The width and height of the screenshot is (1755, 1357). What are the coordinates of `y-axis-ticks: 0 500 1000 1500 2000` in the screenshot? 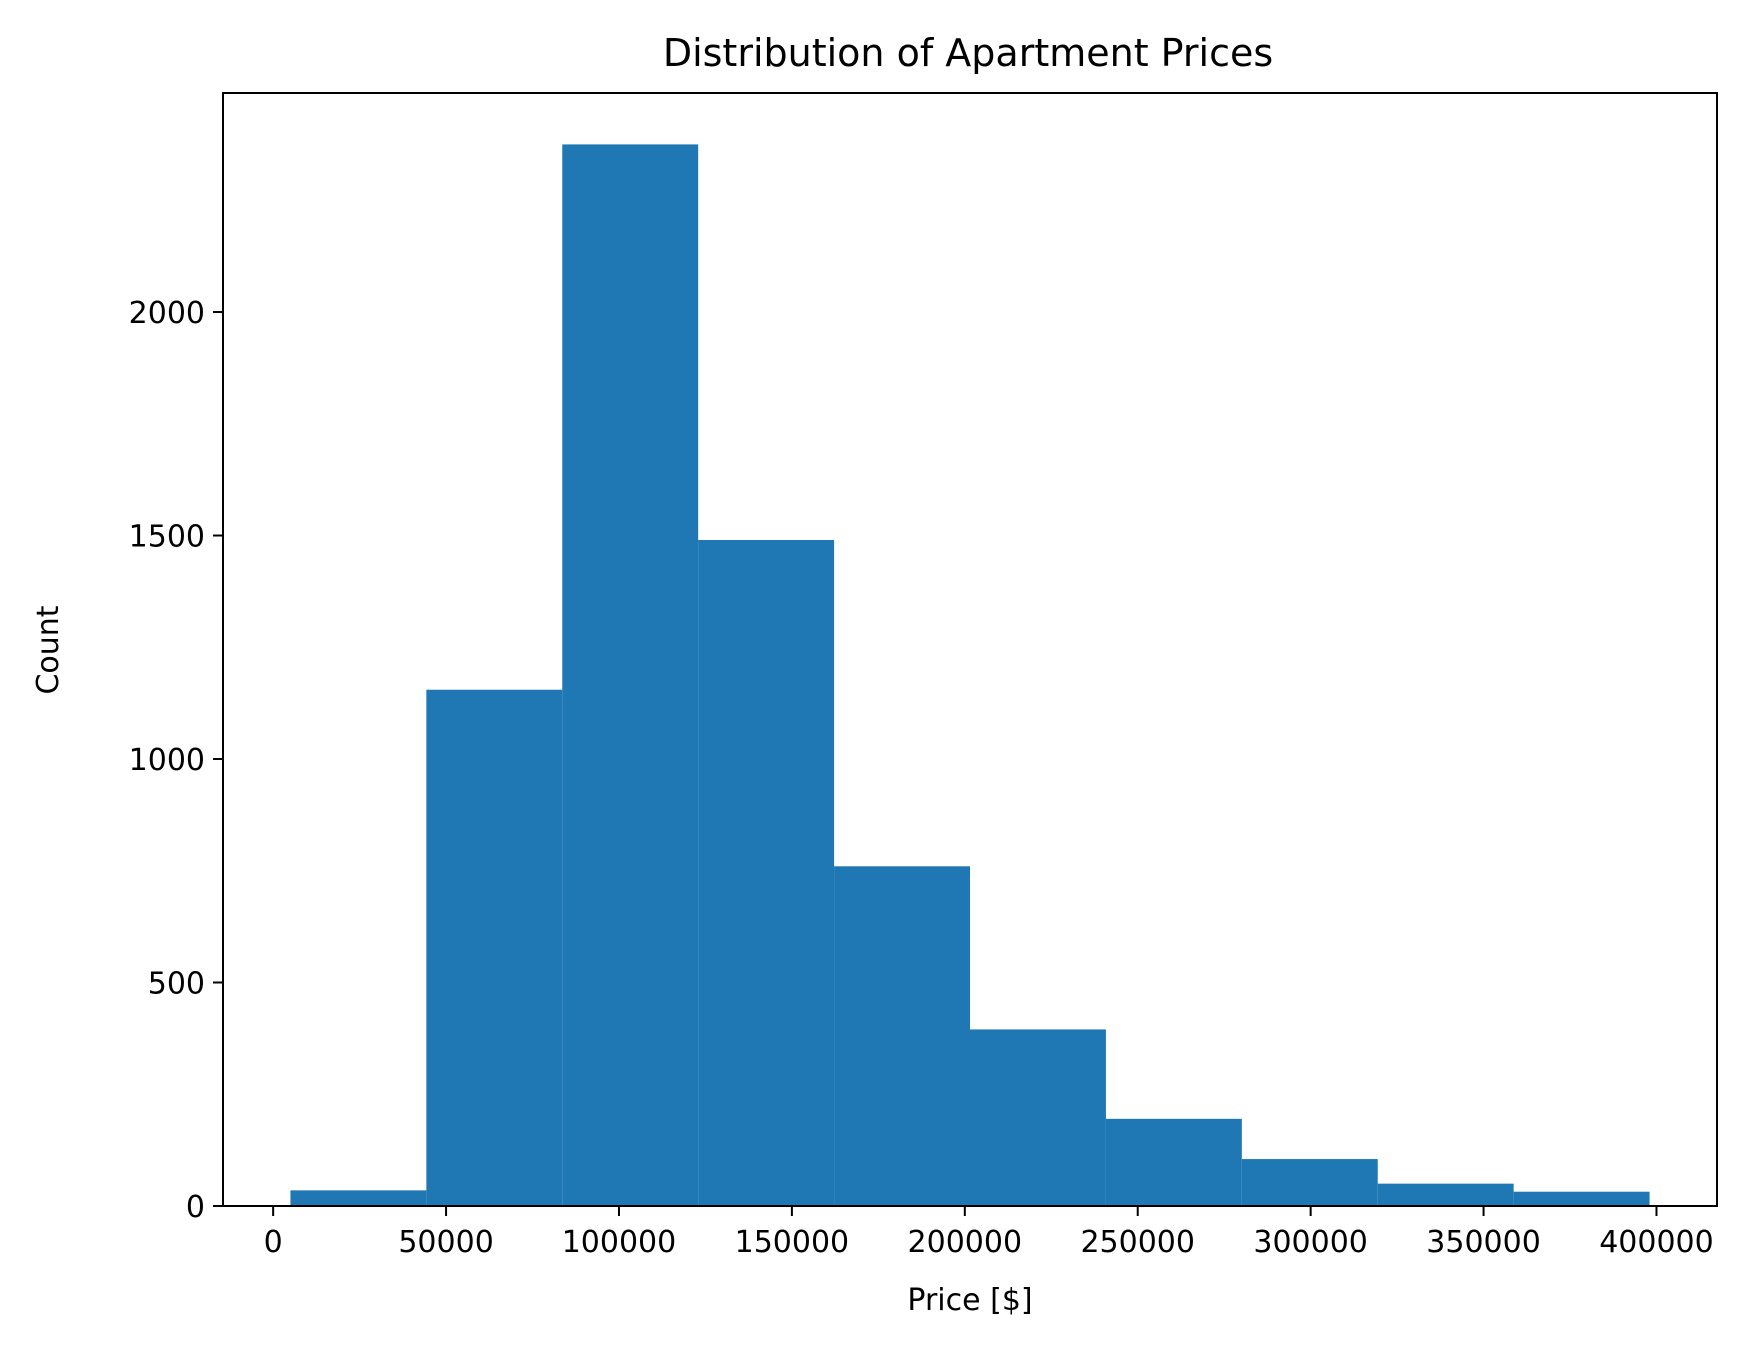 It's located at (176, 760).